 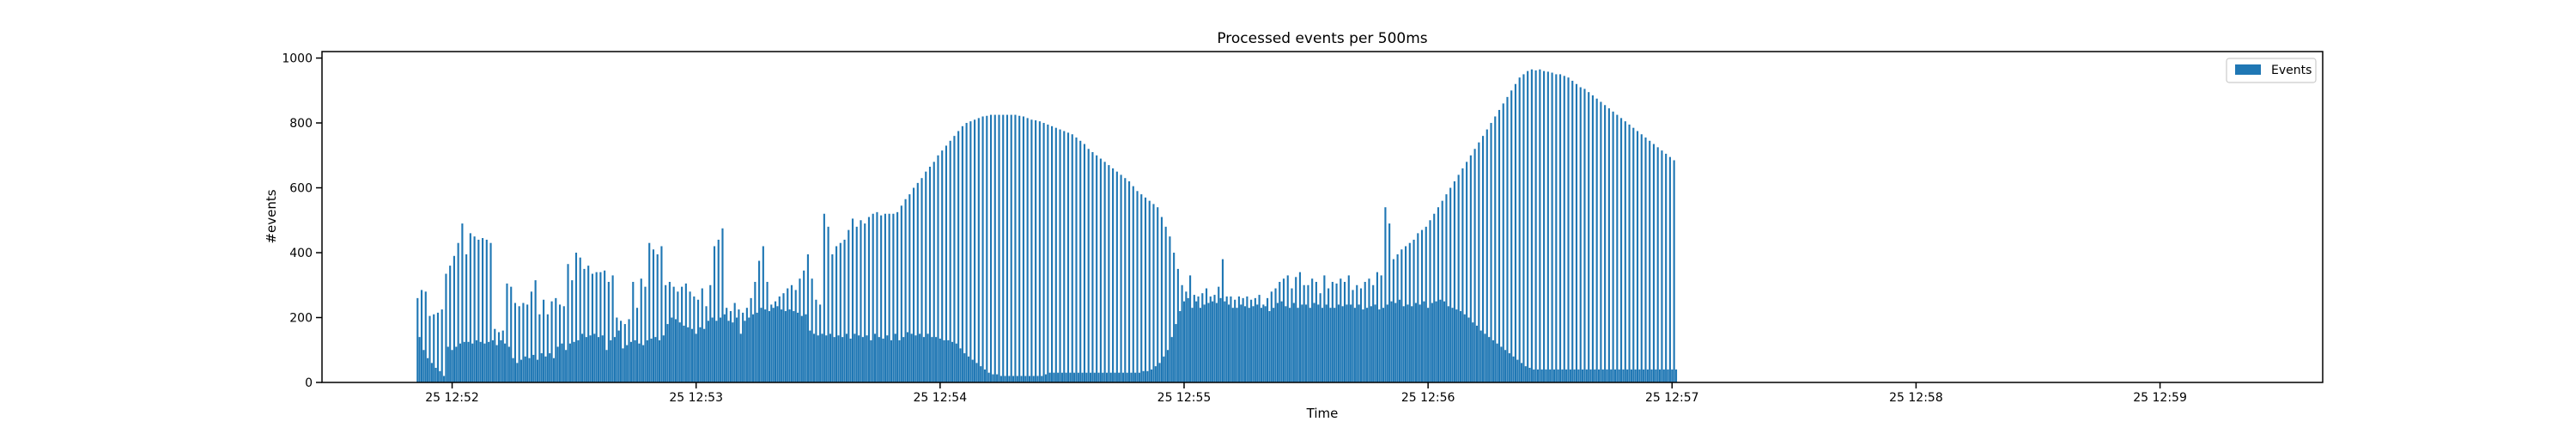 I want to click on x-tick-label: 25 12:55, so click(x=1184, y=398).